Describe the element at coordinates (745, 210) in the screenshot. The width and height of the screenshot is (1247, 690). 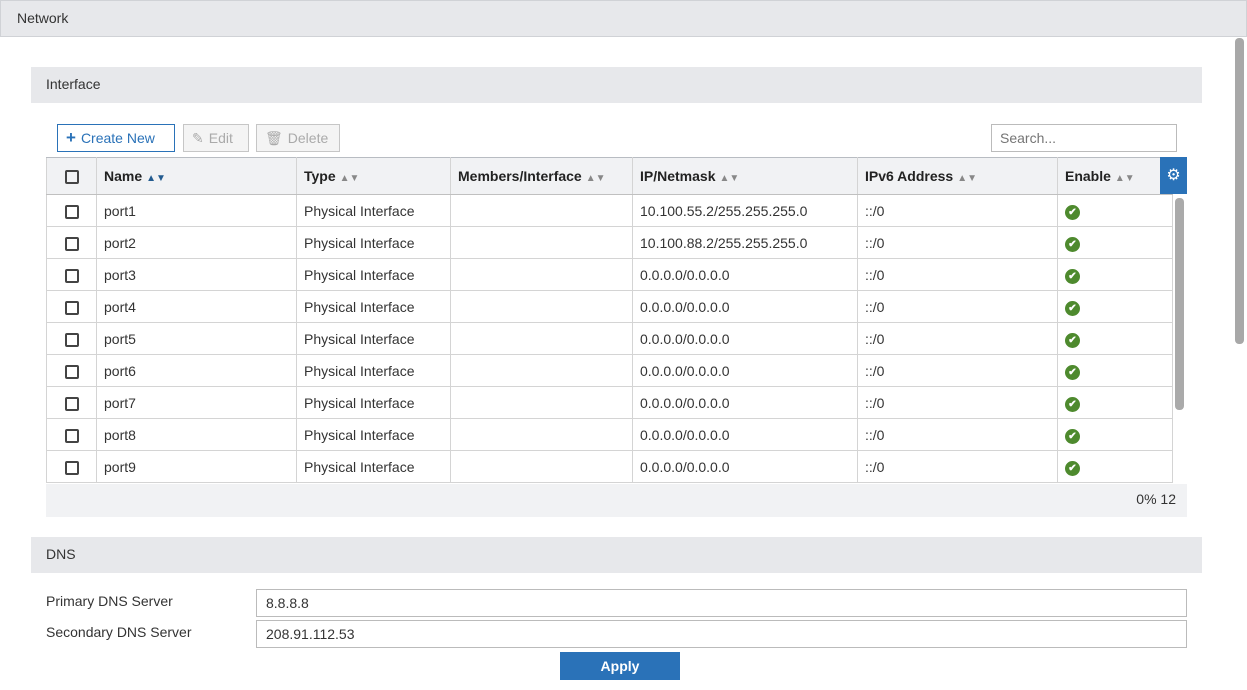
I see `cell-ip: 10.100.55.2/255.255.255.0` at that location.